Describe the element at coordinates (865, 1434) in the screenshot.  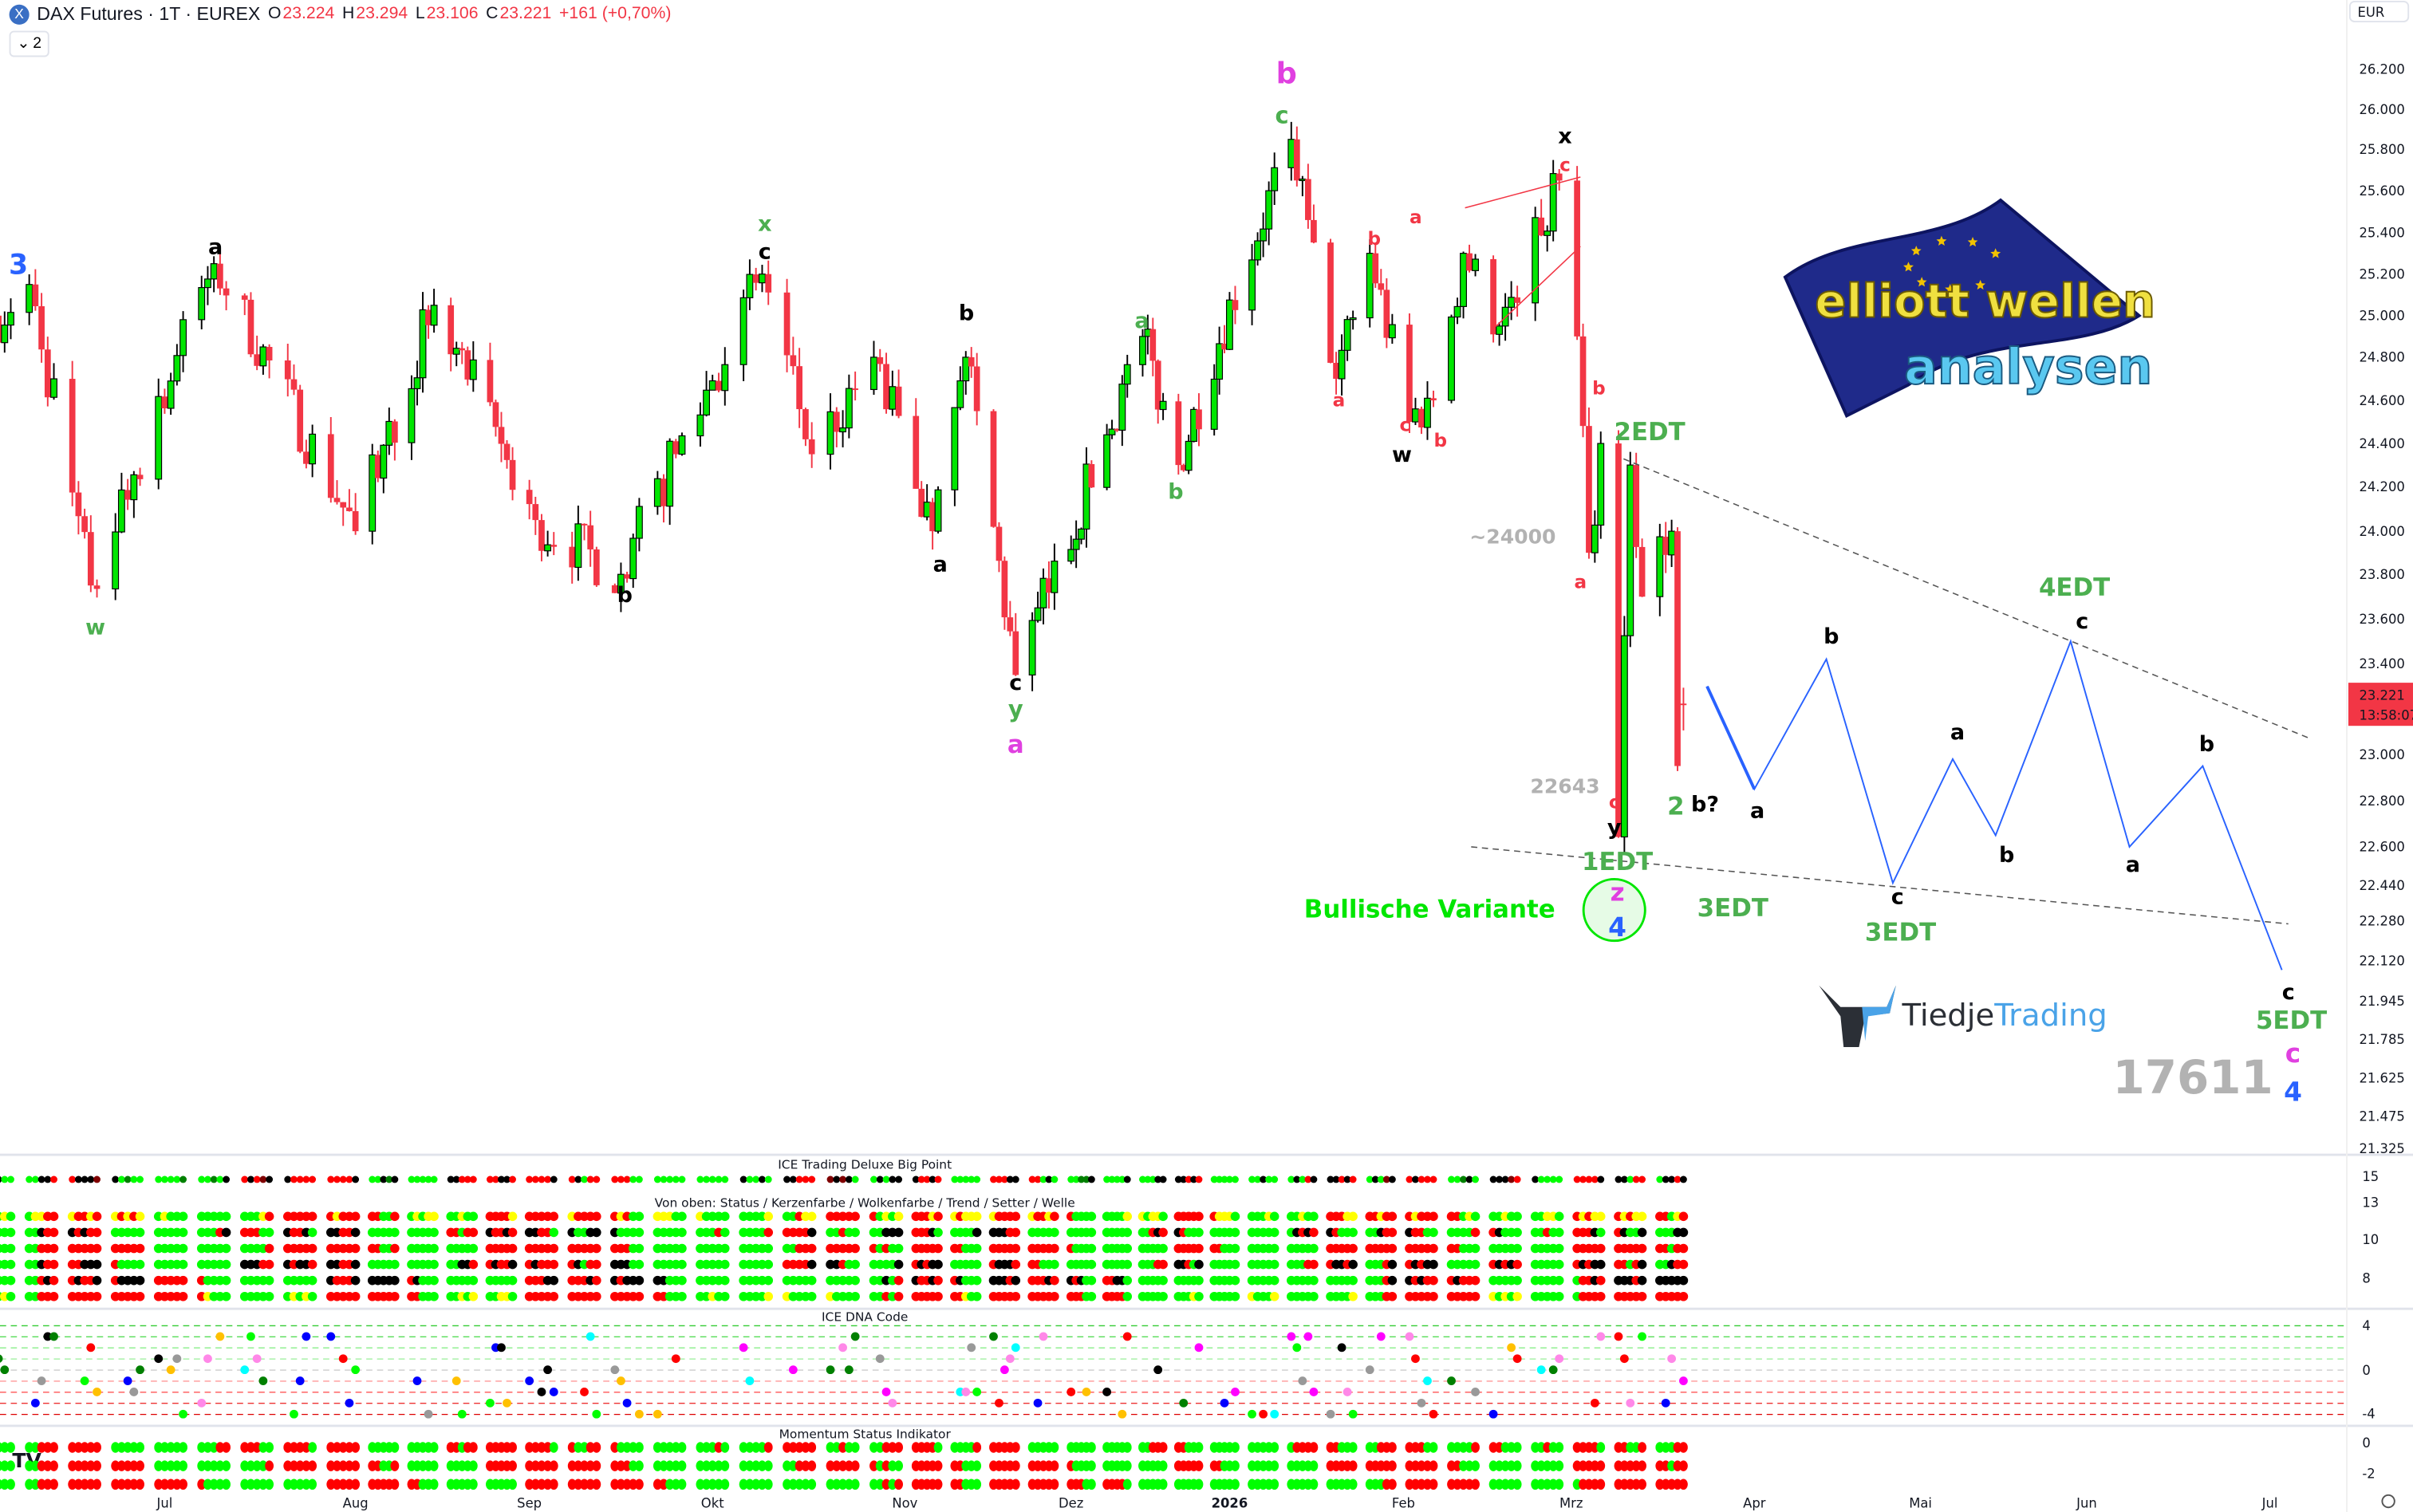
I see `indicator-title: Momentum Status Indikator` at that location.